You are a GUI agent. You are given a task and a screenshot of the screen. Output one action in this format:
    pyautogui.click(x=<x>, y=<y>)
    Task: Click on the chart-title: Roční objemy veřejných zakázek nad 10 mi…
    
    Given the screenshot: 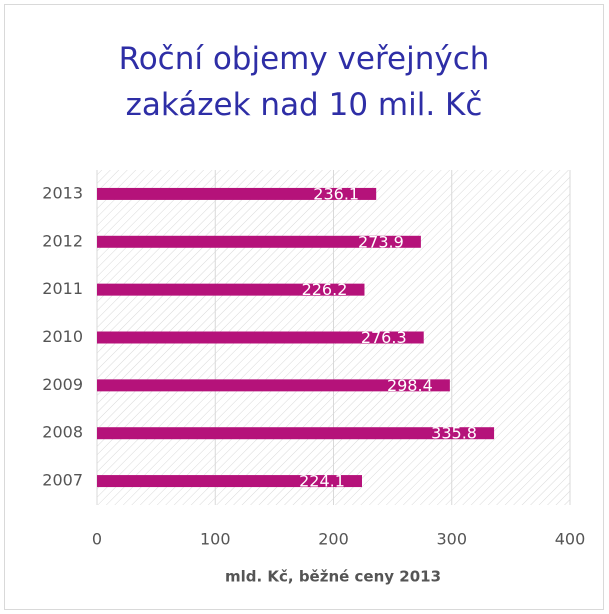 What is the action you would take?
    pyautogui.click(x=304, y=82)
    